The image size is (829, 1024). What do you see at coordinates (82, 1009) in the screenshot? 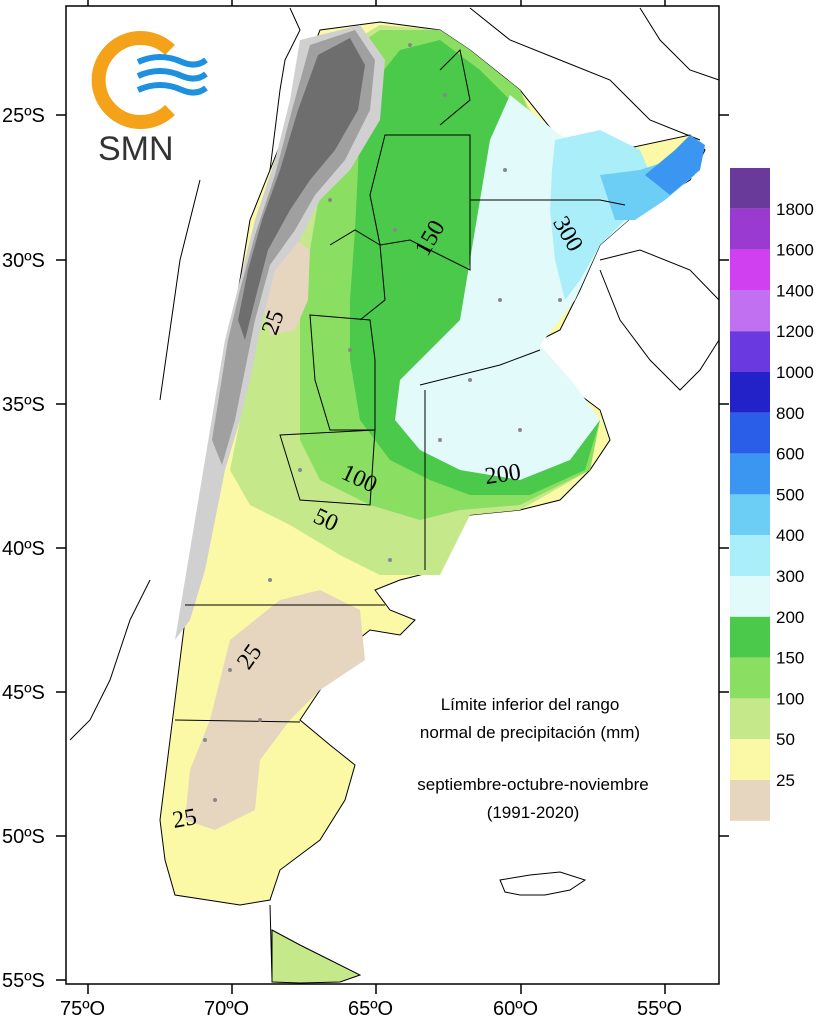
I see `lon-label-75: 75ºO` at bounding box center [82, 1009].